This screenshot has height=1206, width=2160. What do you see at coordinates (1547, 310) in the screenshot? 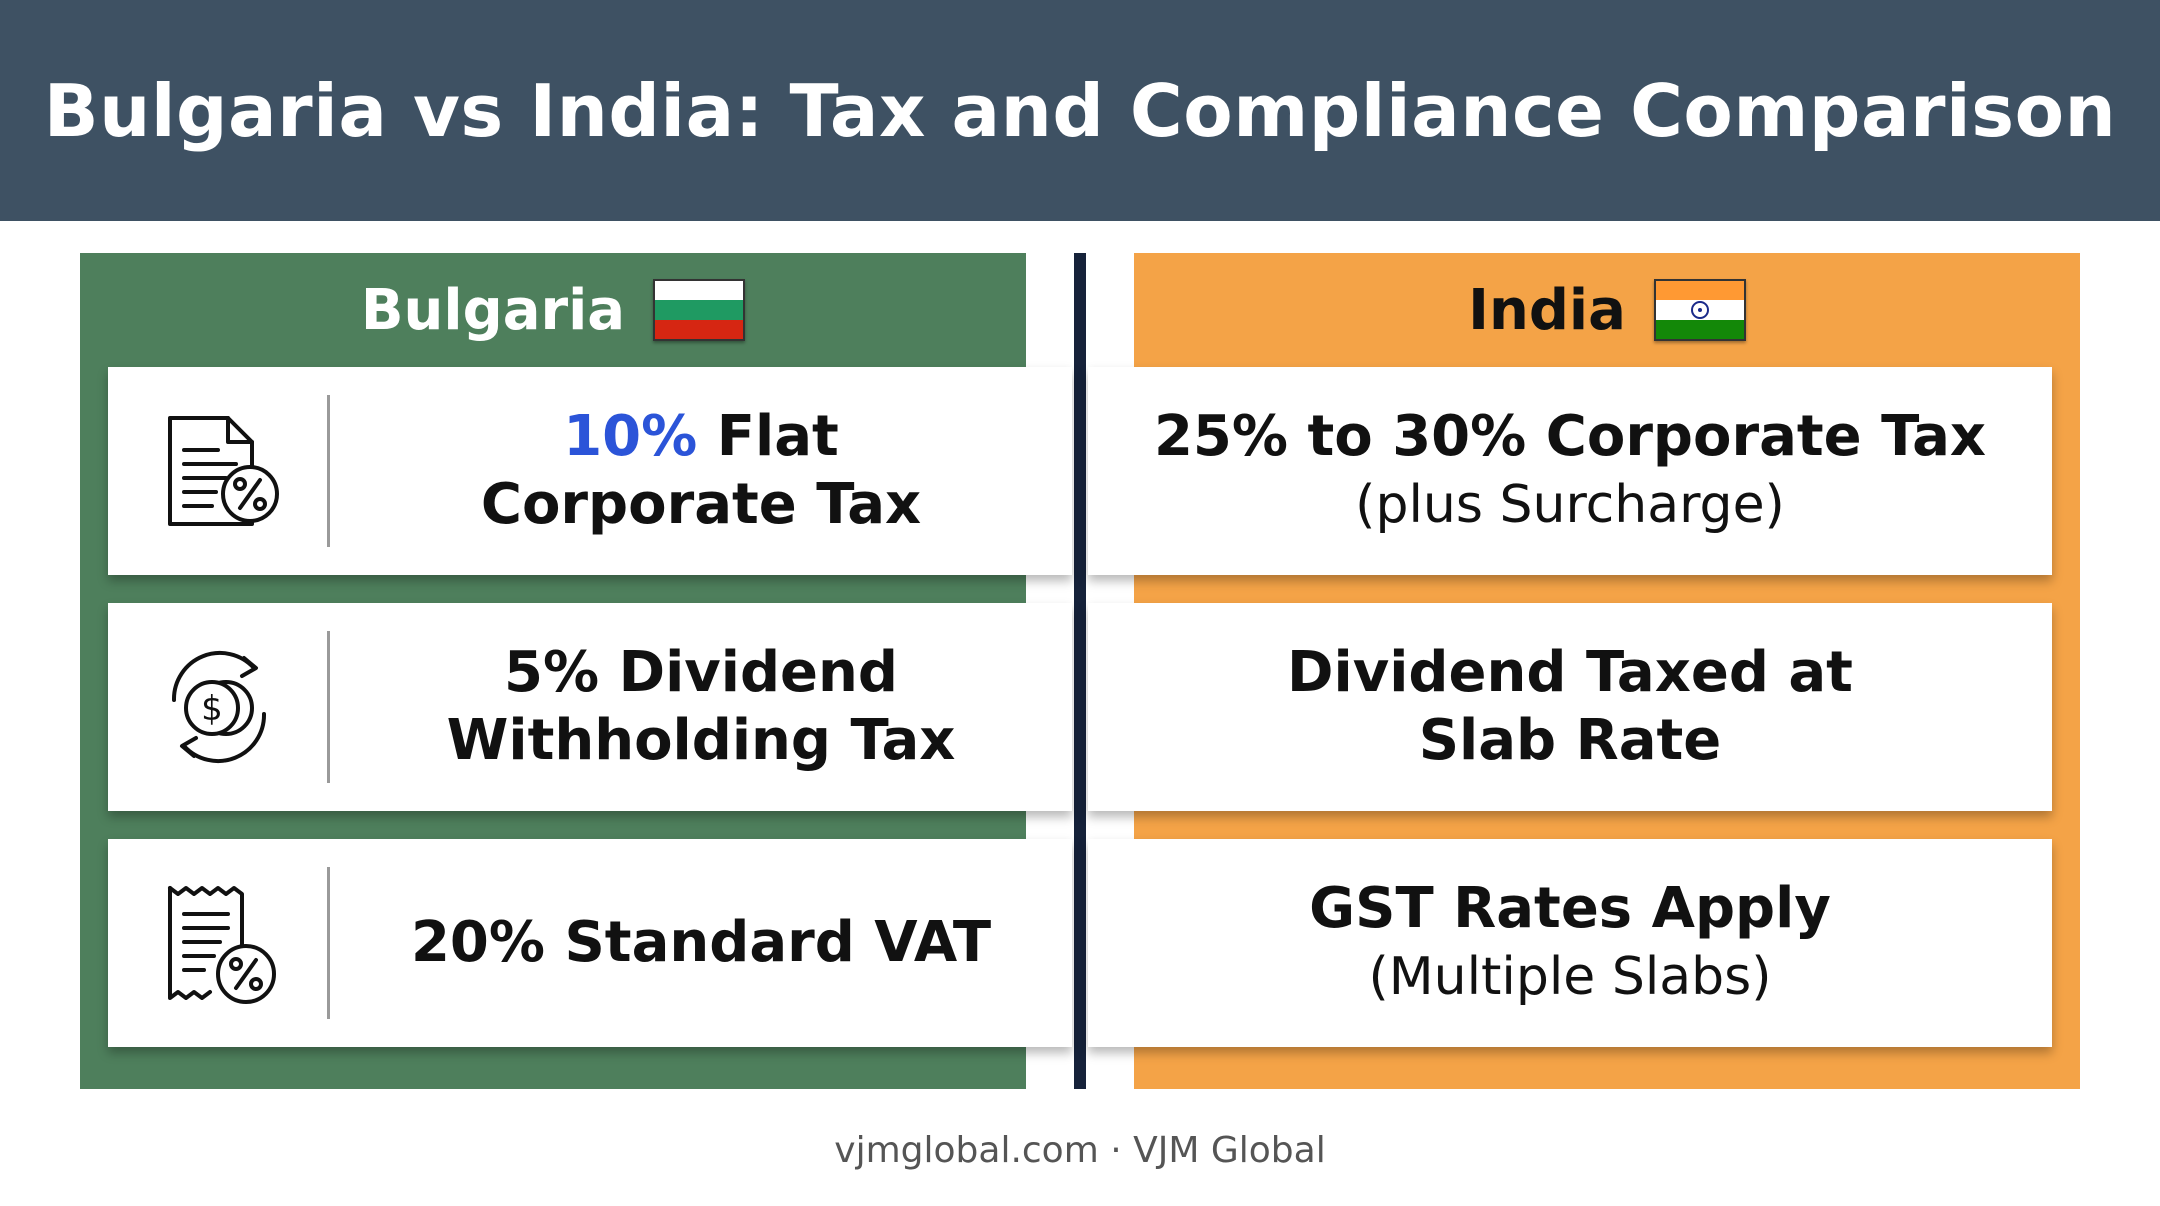
I see `india-heading: India` at bounding box center [1547, 310].